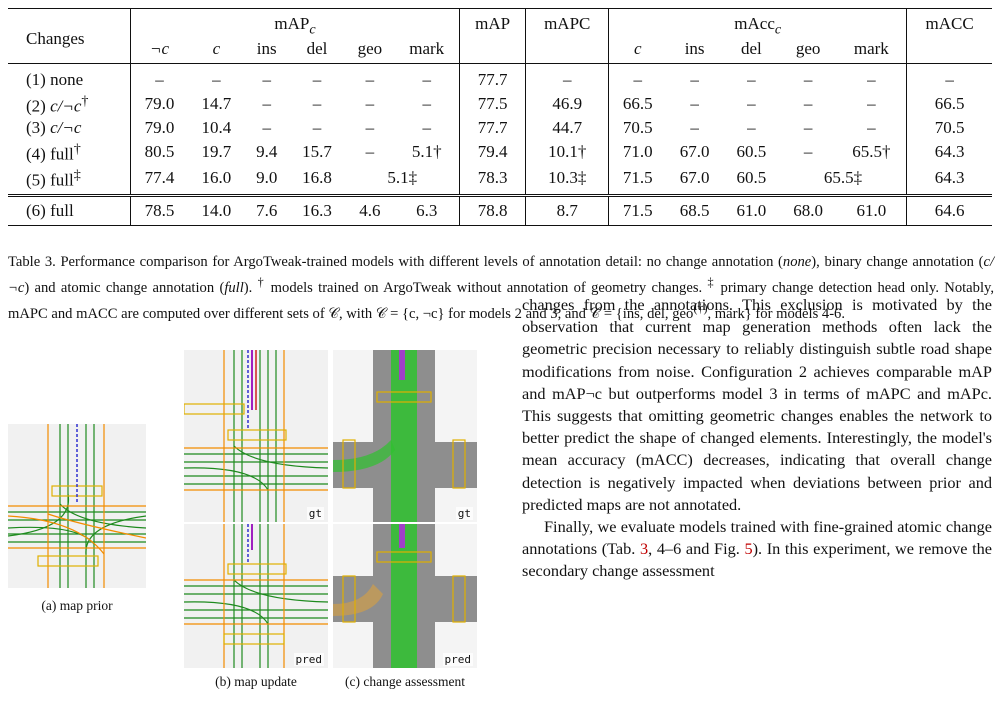 The image size is (1002, 713). Describe the element at coordinates (370, 211) in the screenshot. I see `cell: 4.6` at that location.